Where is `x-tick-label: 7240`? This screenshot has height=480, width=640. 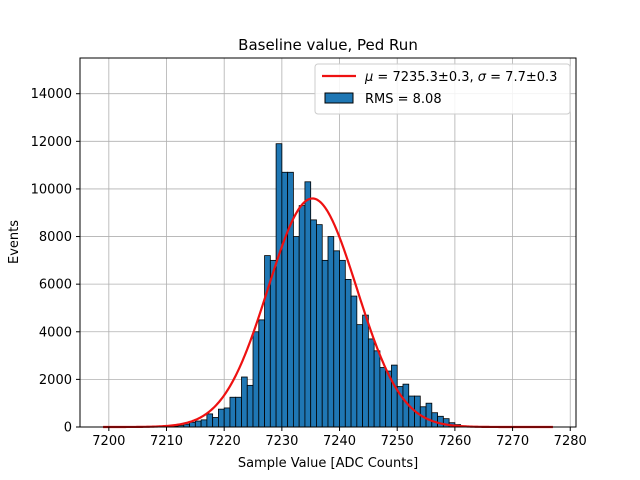
x-tick-label: 7240 is located at coordinates (339, 441).